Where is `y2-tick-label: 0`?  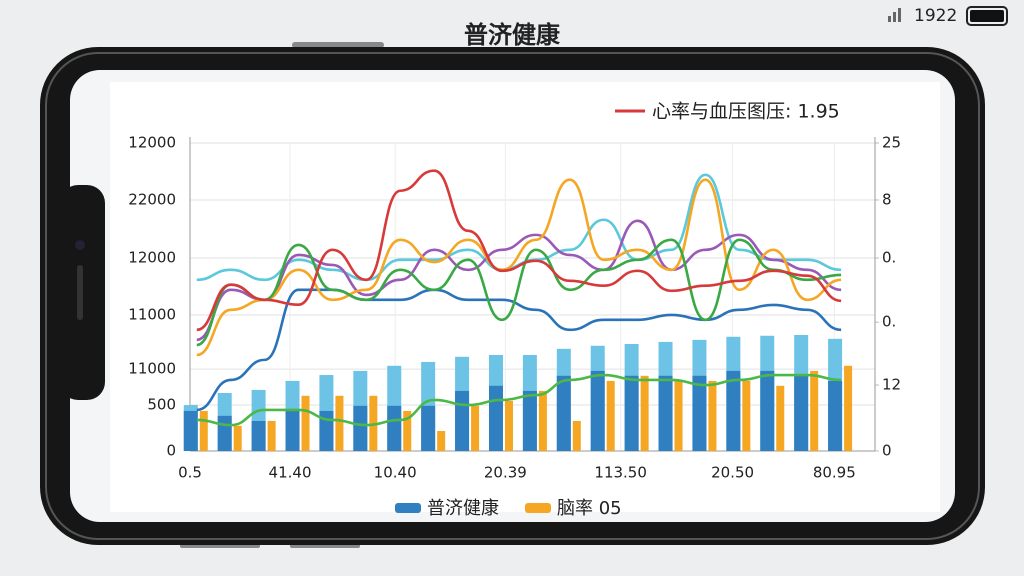 y2-tick-label: 0 is located at coordinates (887, 451).